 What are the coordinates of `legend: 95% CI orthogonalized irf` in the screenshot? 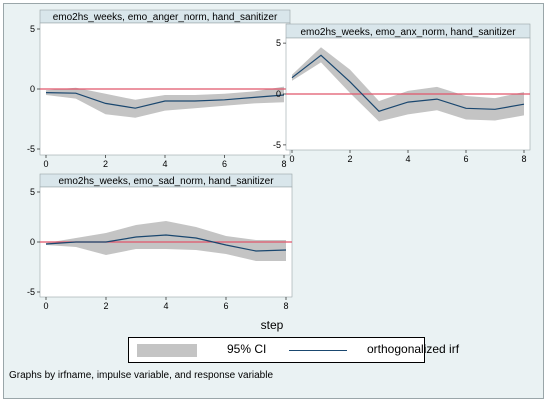 It's located at (293, 350).